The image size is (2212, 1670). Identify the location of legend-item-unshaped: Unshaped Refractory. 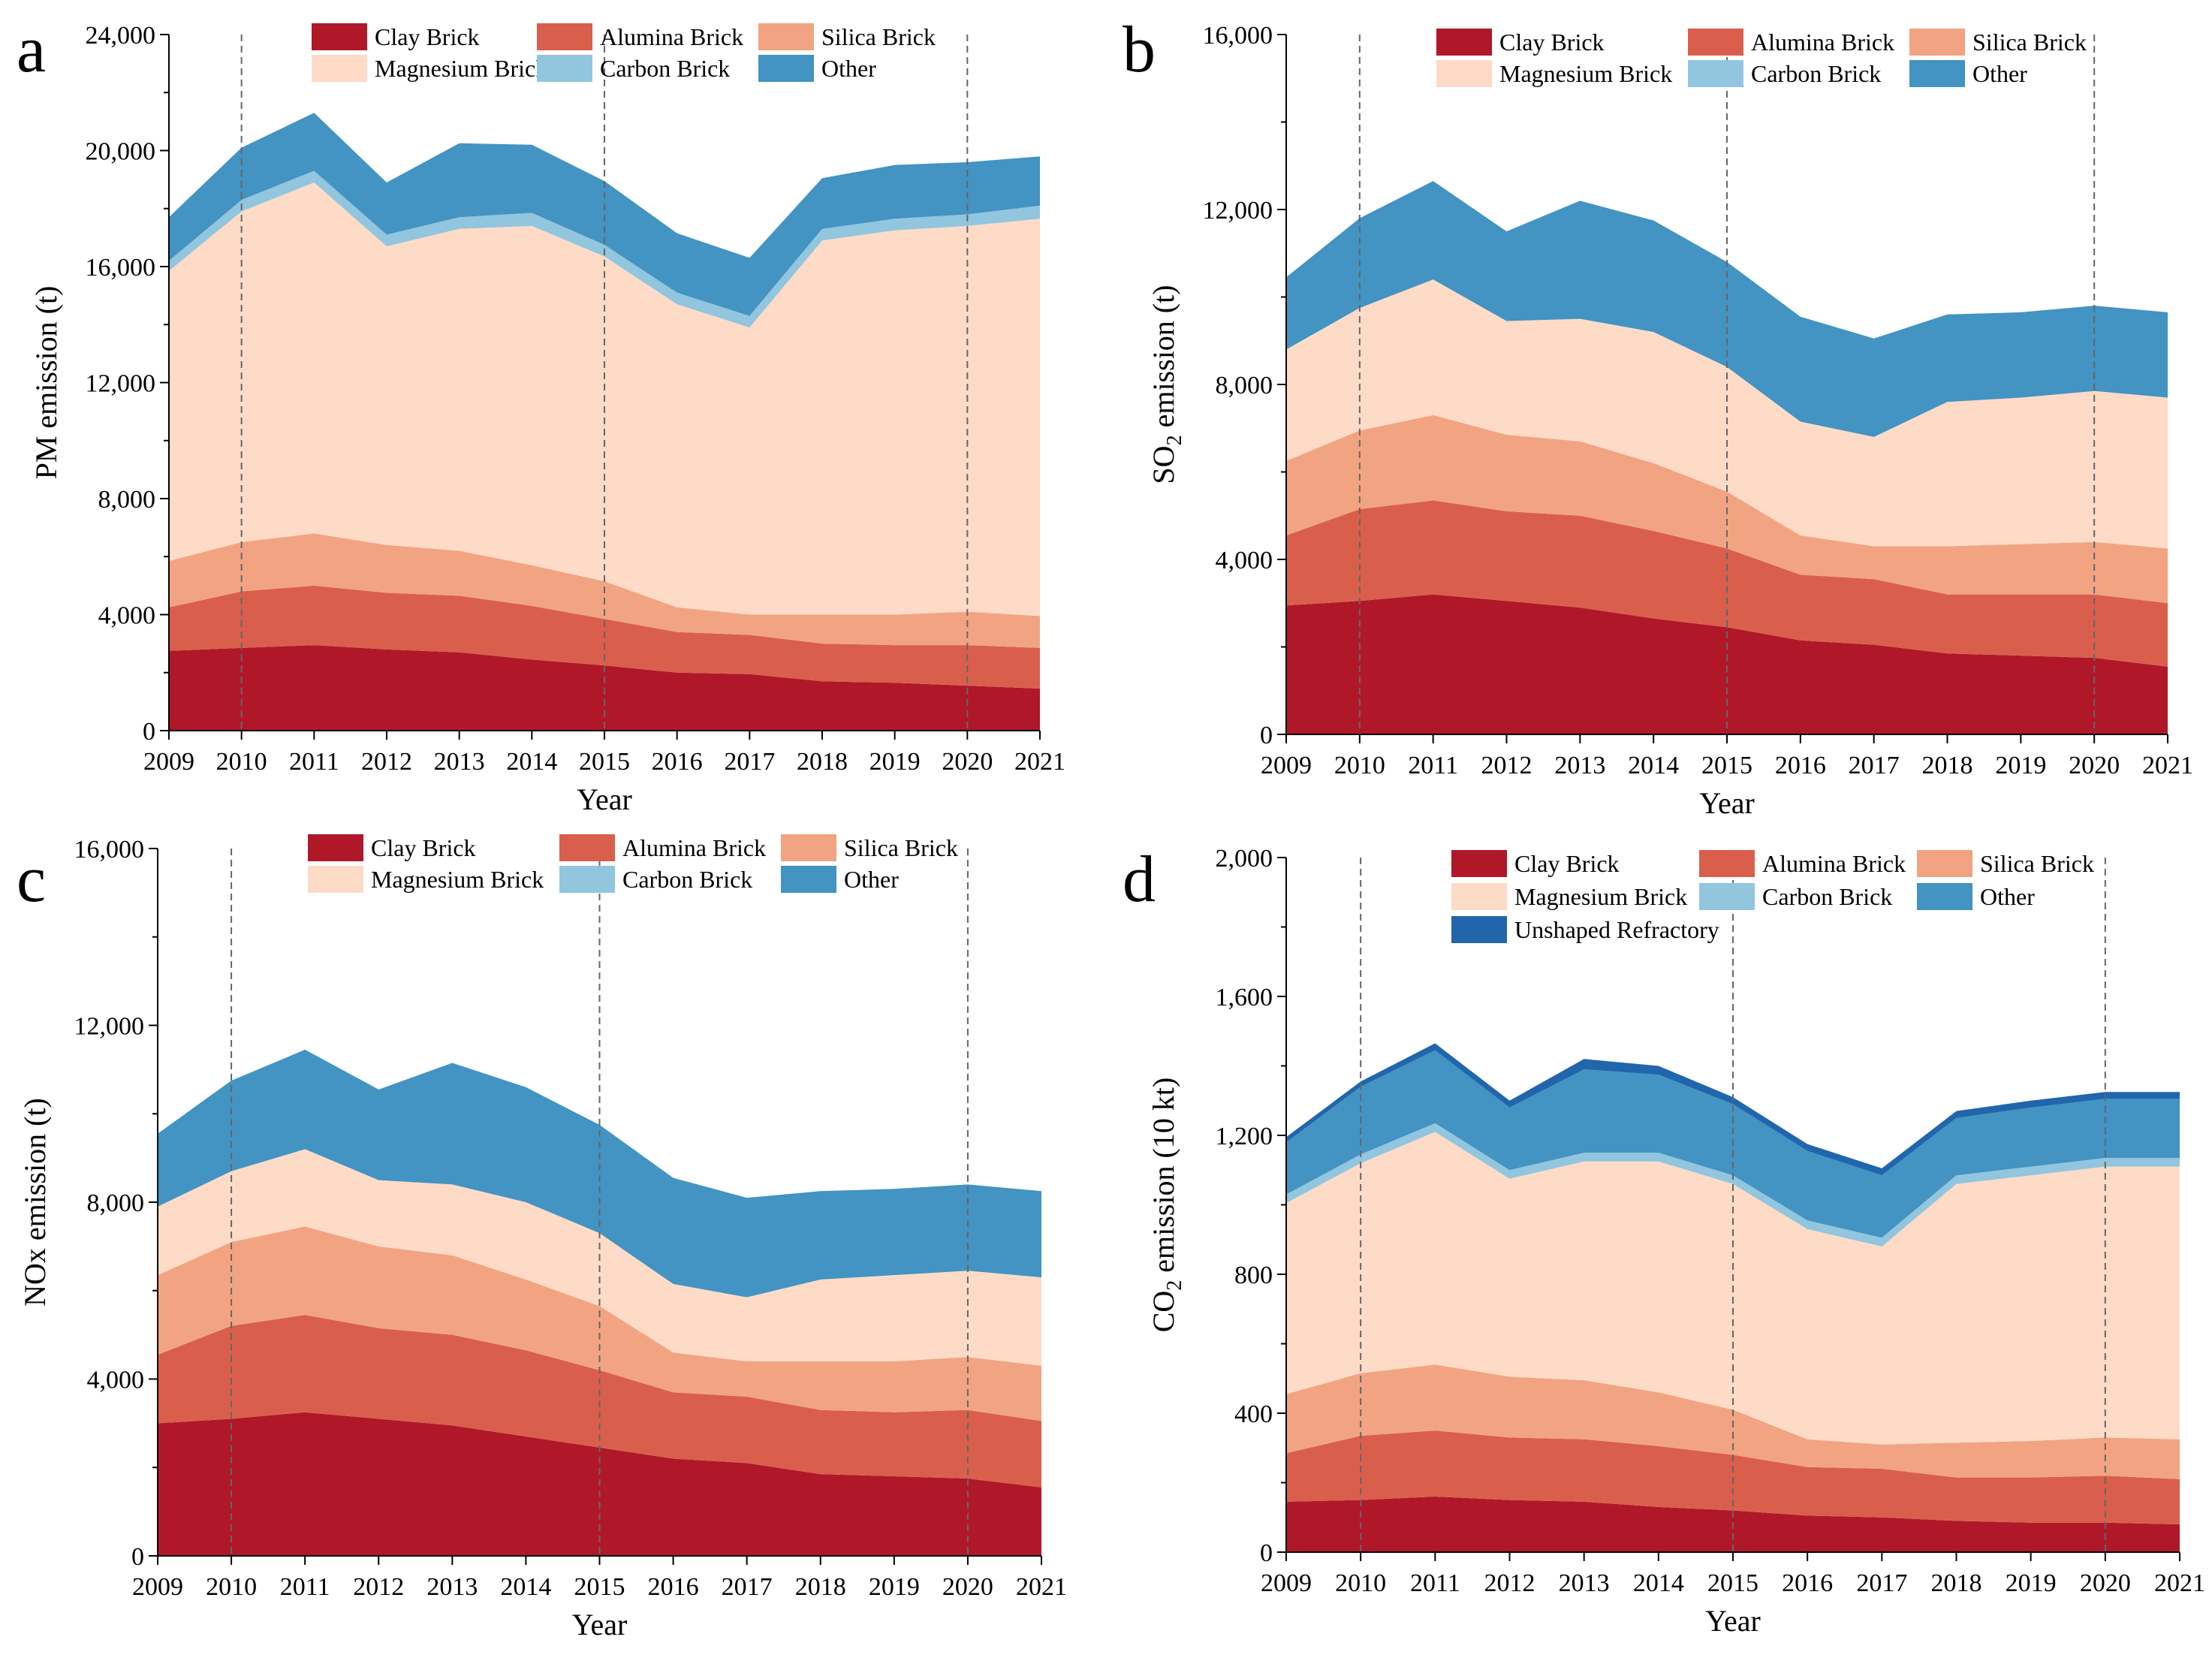
(1585, 929).